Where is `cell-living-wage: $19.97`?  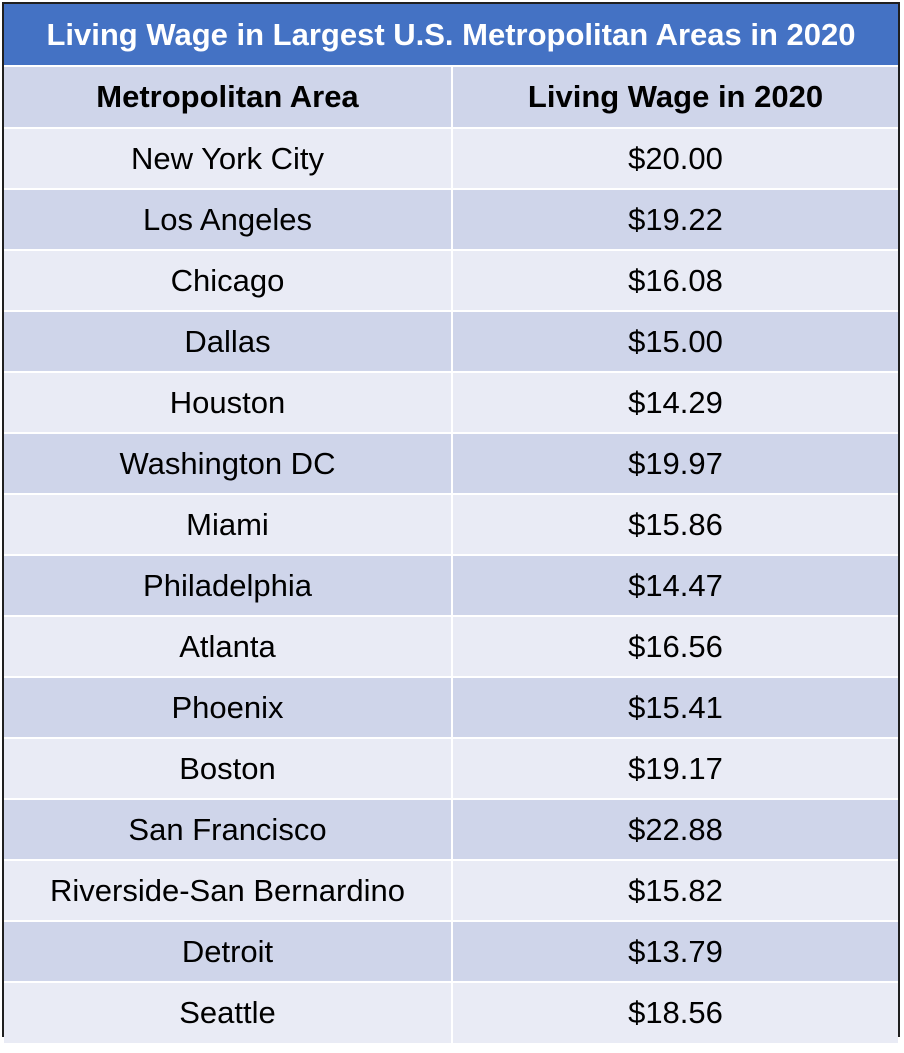
cell-living-wage: $19.97 is located at coordinates (675, 464).